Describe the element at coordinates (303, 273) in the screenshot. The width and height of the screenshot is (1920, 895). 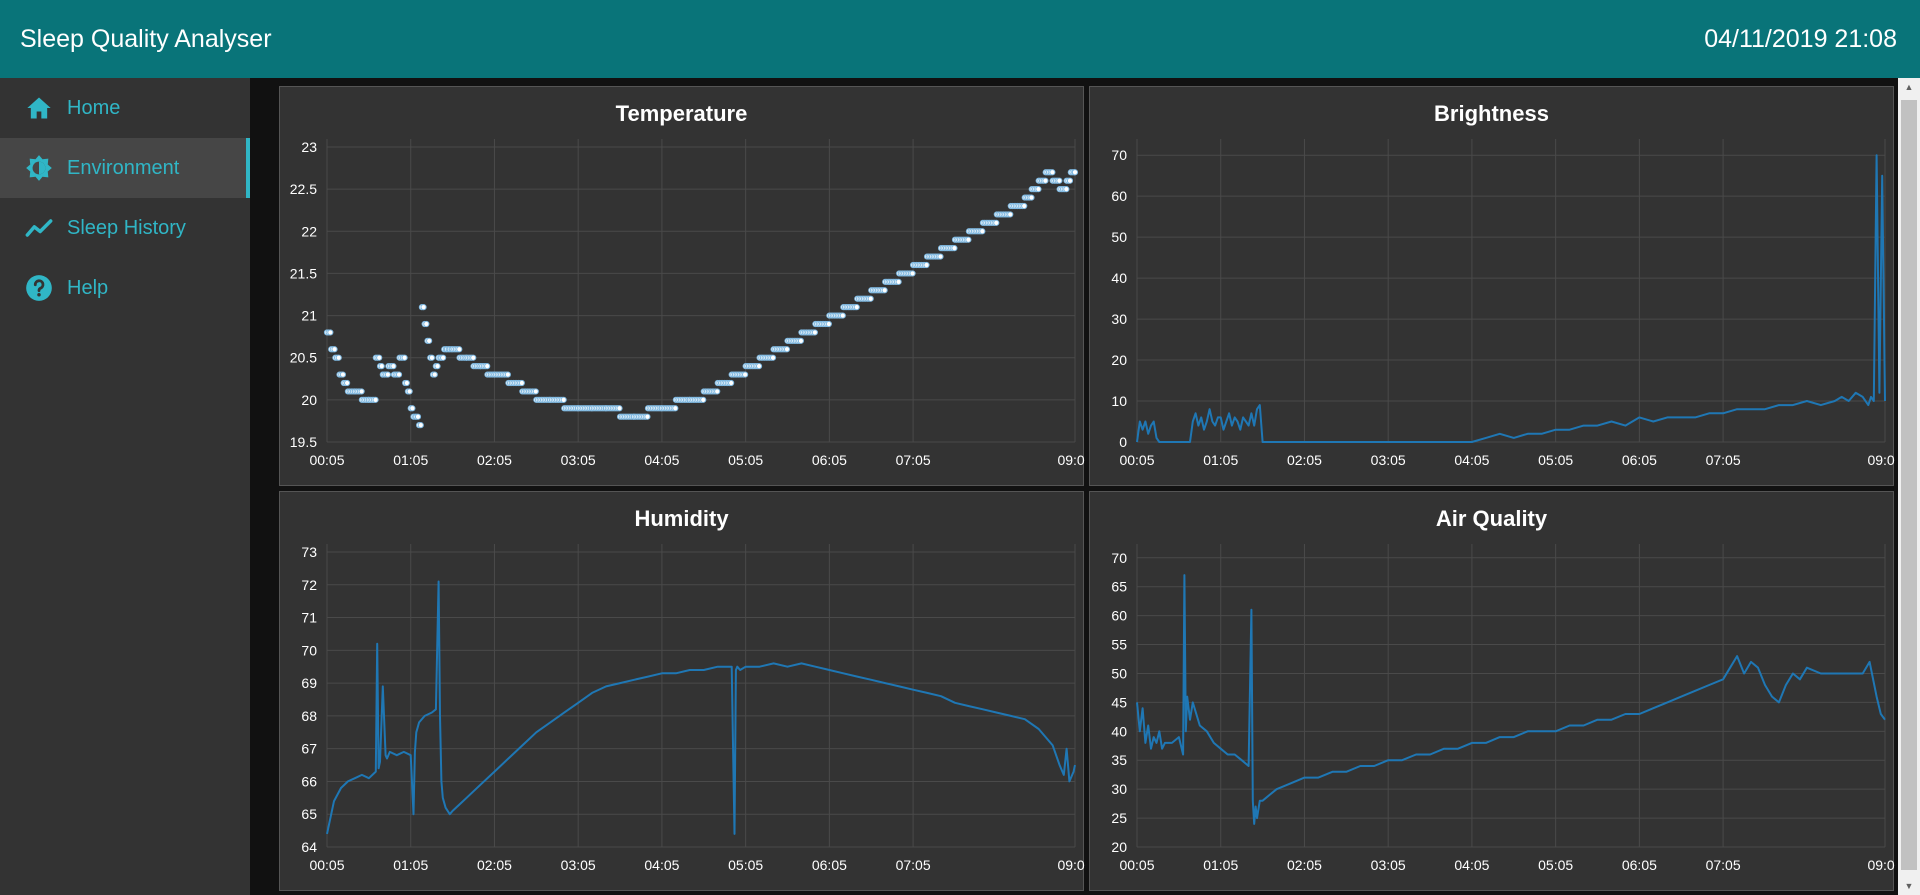
I see `y-tick-label: 21.5` at that location.